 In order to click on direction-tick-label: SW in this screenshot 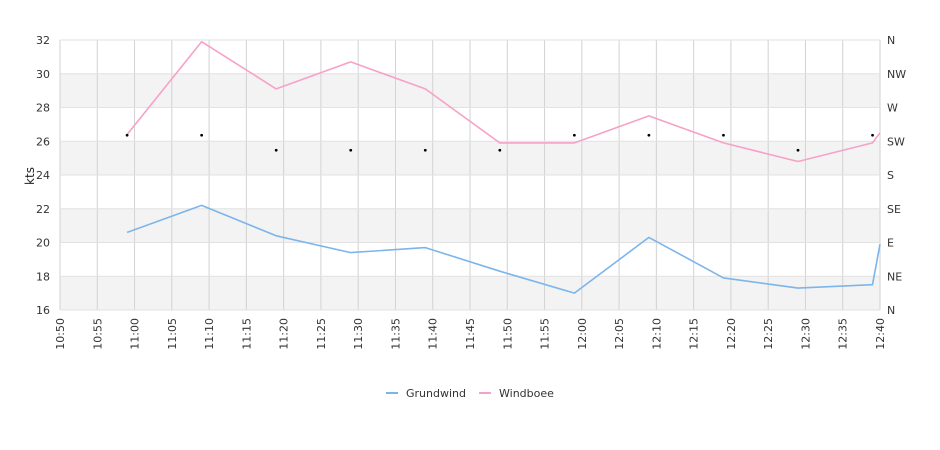, I will do `click(896, 141)`.